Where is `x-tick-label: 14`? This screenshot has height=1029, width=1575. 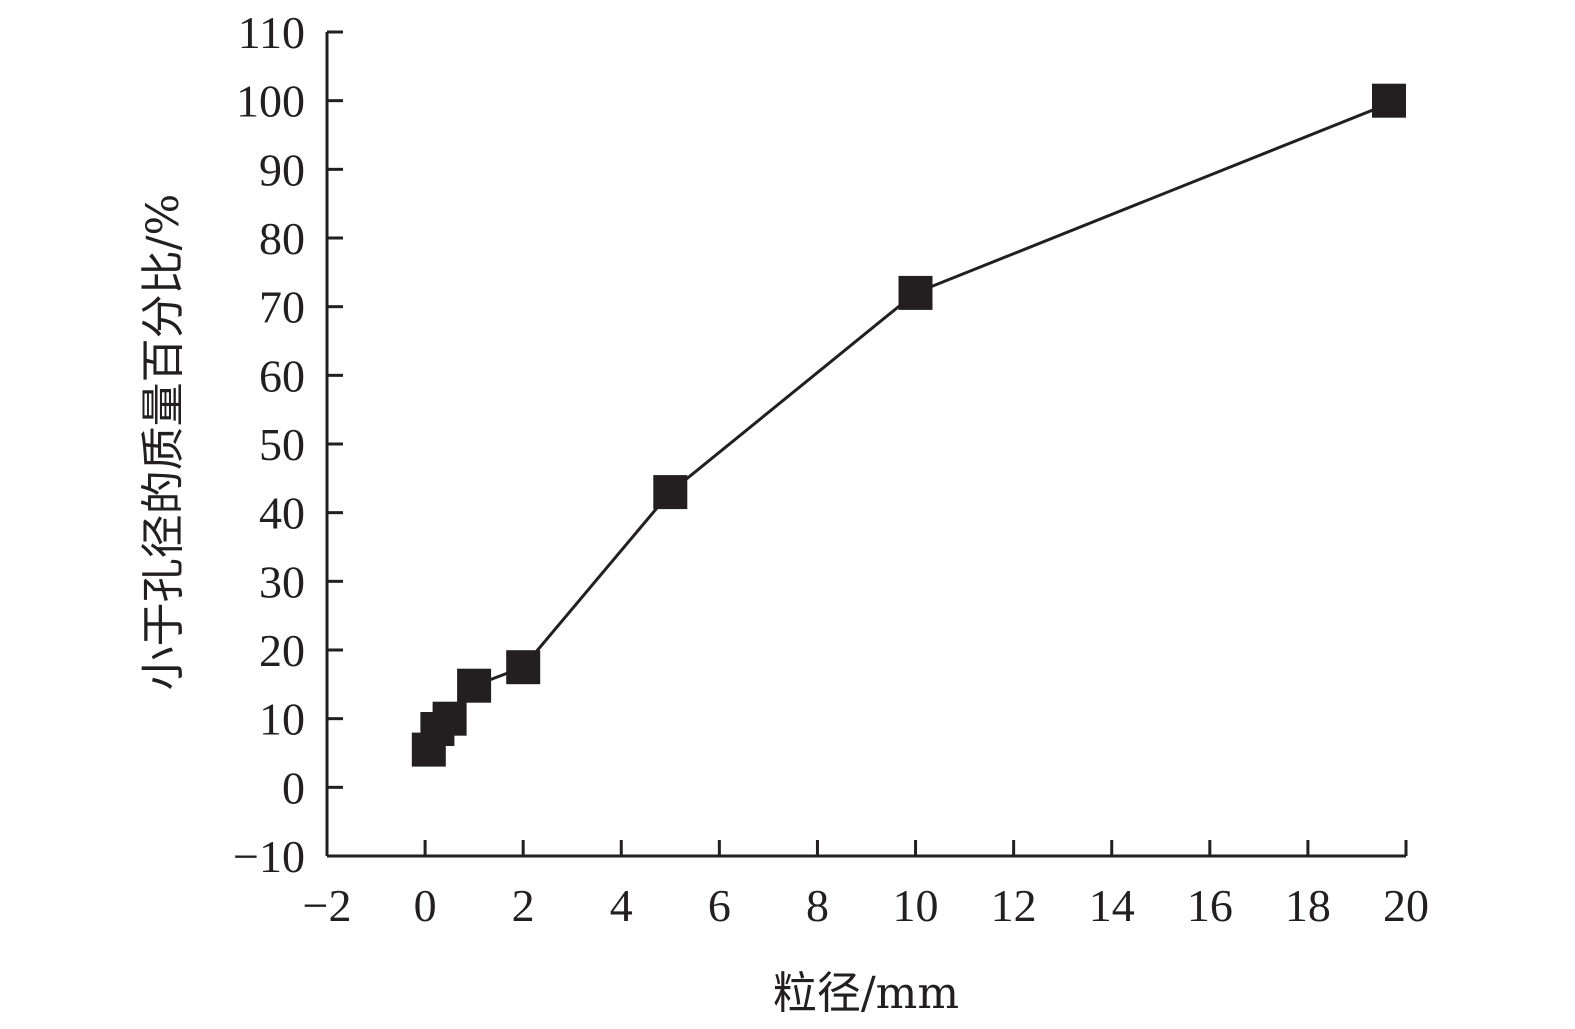 x-tick-label: 14 is located at coordinates (1112, 905).